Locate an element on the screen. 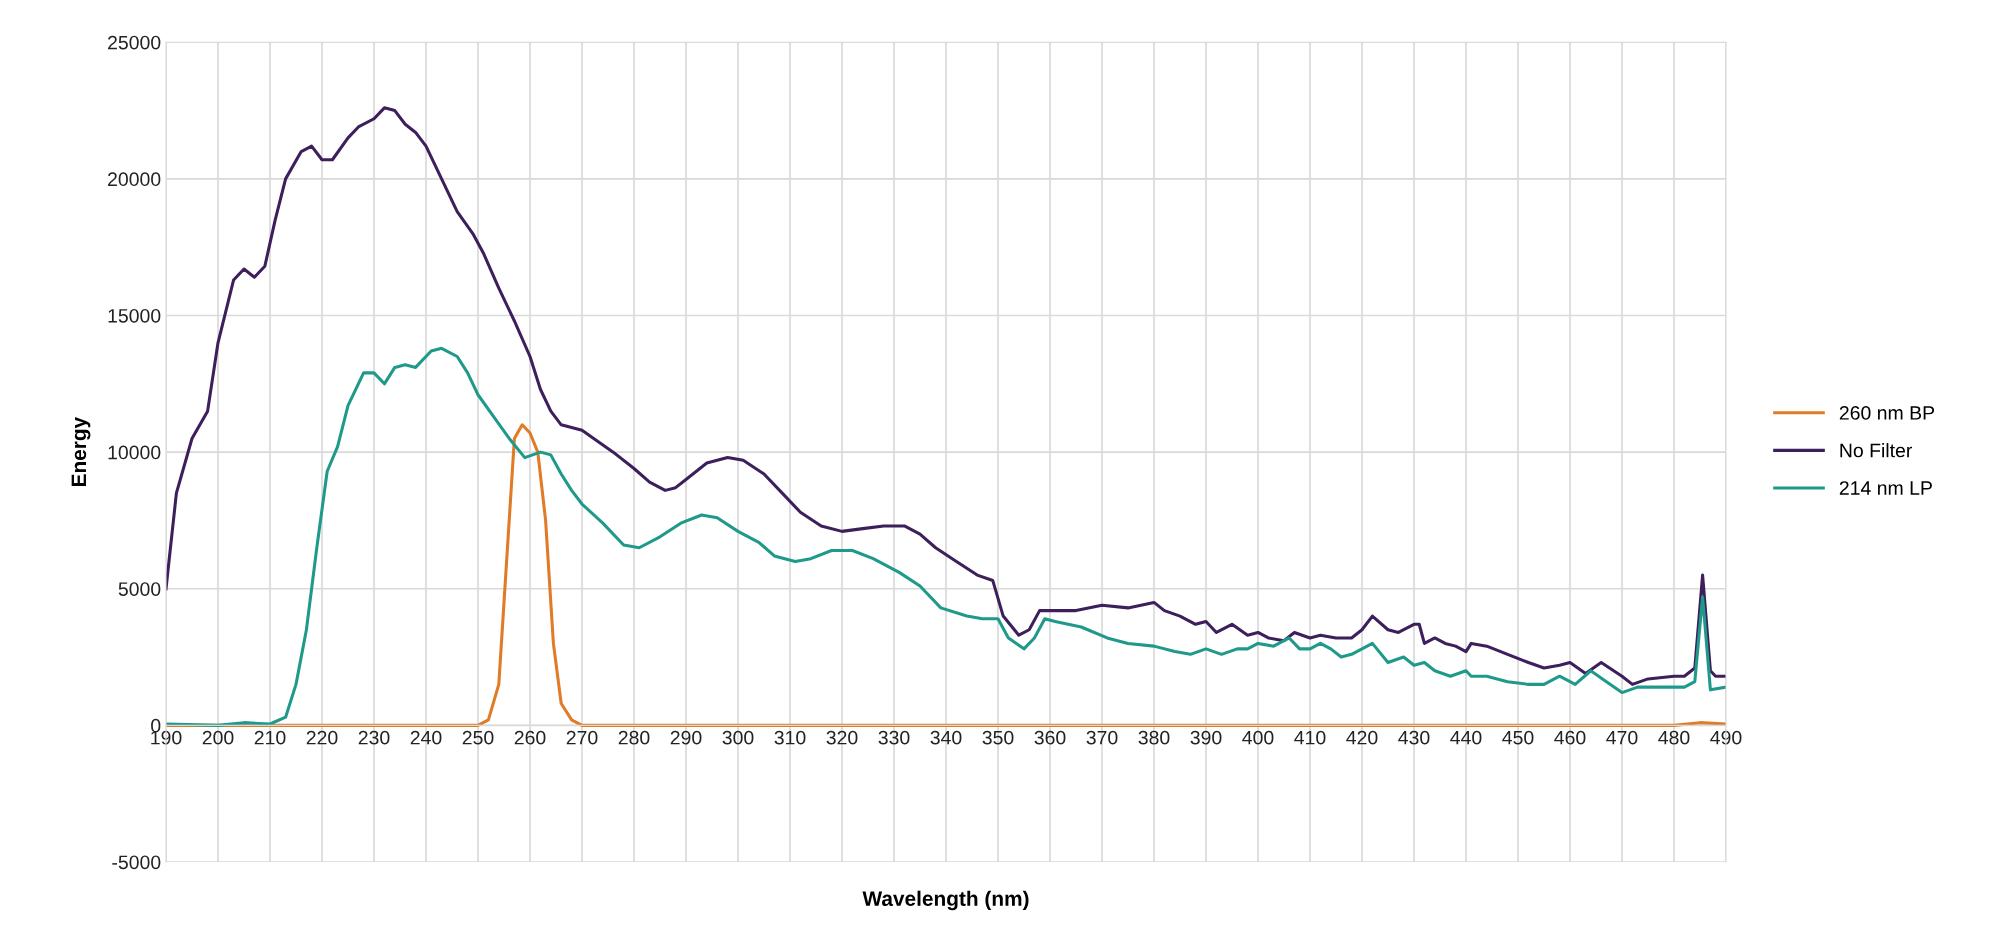 Image resolution: width=2000 pixels, height=939 pixels. y-tick-label: 5000 is located at coordinates (139, 589).